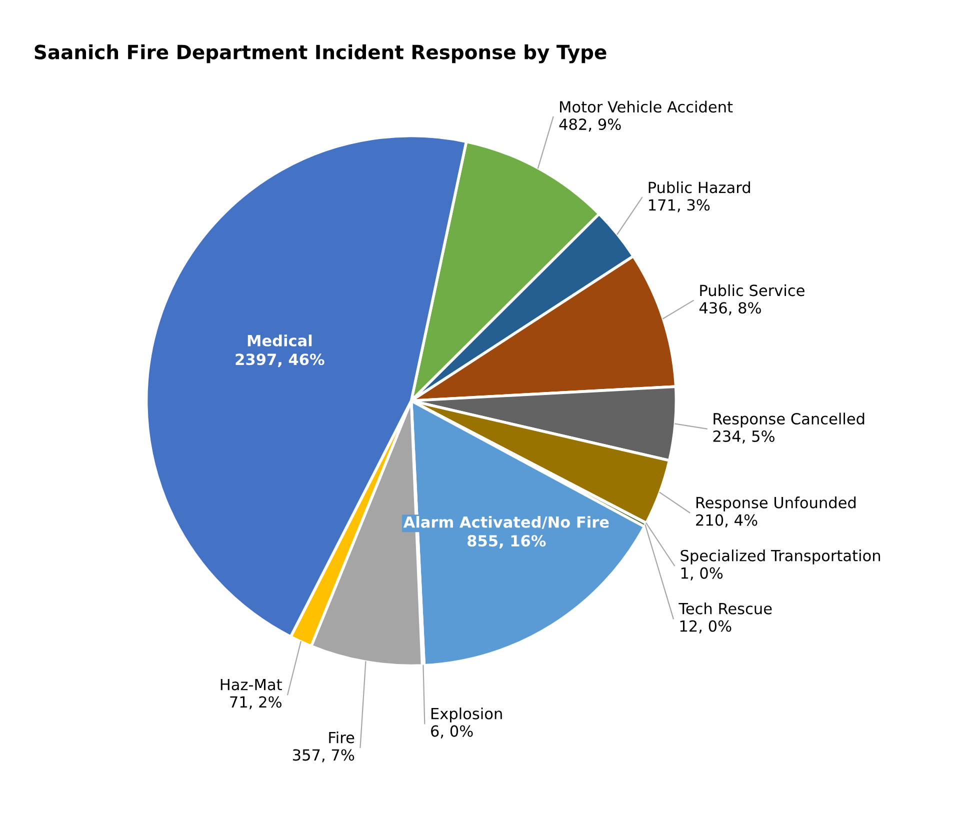 Image resolution: width=955 pixels, height=828 pixels. Describe the element at coordinates (730, 309) in the screenshot. I see `data-label: 436, 8%` at that location.